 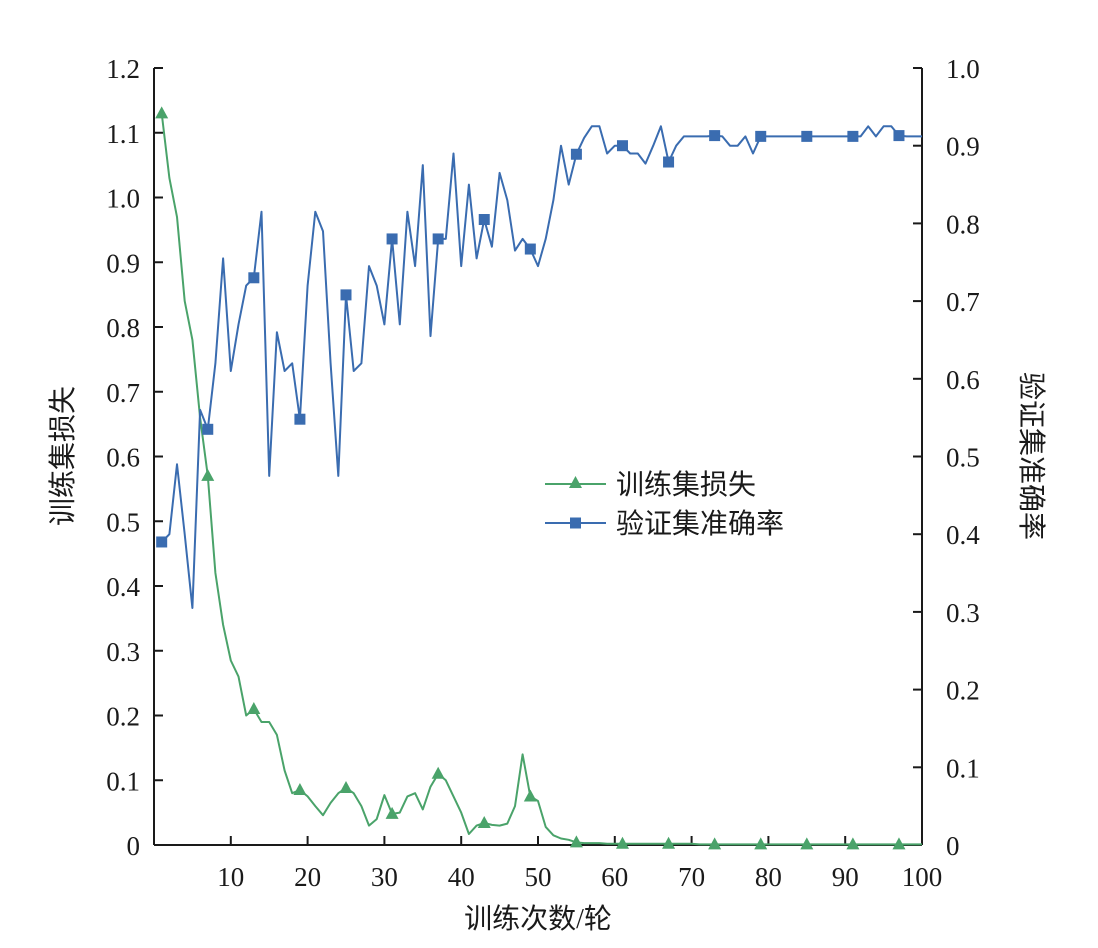 What do you see at coordinates (384, 877) in the screenshot?
I see `x-tick-label: 30` at bounding box center [384, 877].